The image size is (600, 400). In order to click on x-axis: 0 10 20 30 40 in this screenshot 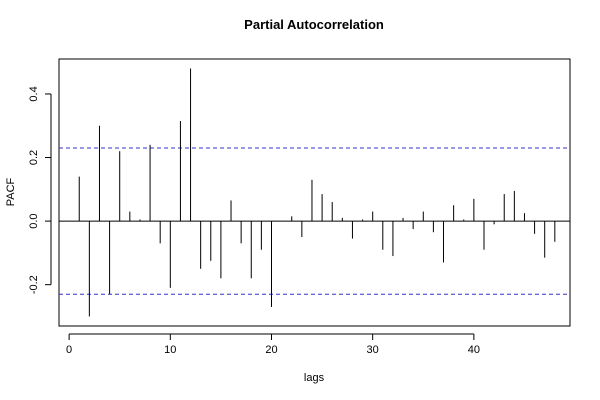, I will do `click(273, 344)`.